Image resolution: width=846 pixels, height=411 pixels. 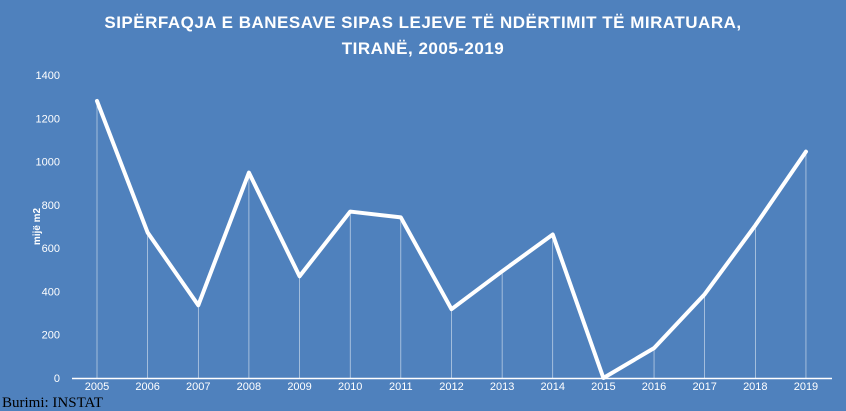 I want to click on y-tick-label: 1000, so click(x=48, y=163).